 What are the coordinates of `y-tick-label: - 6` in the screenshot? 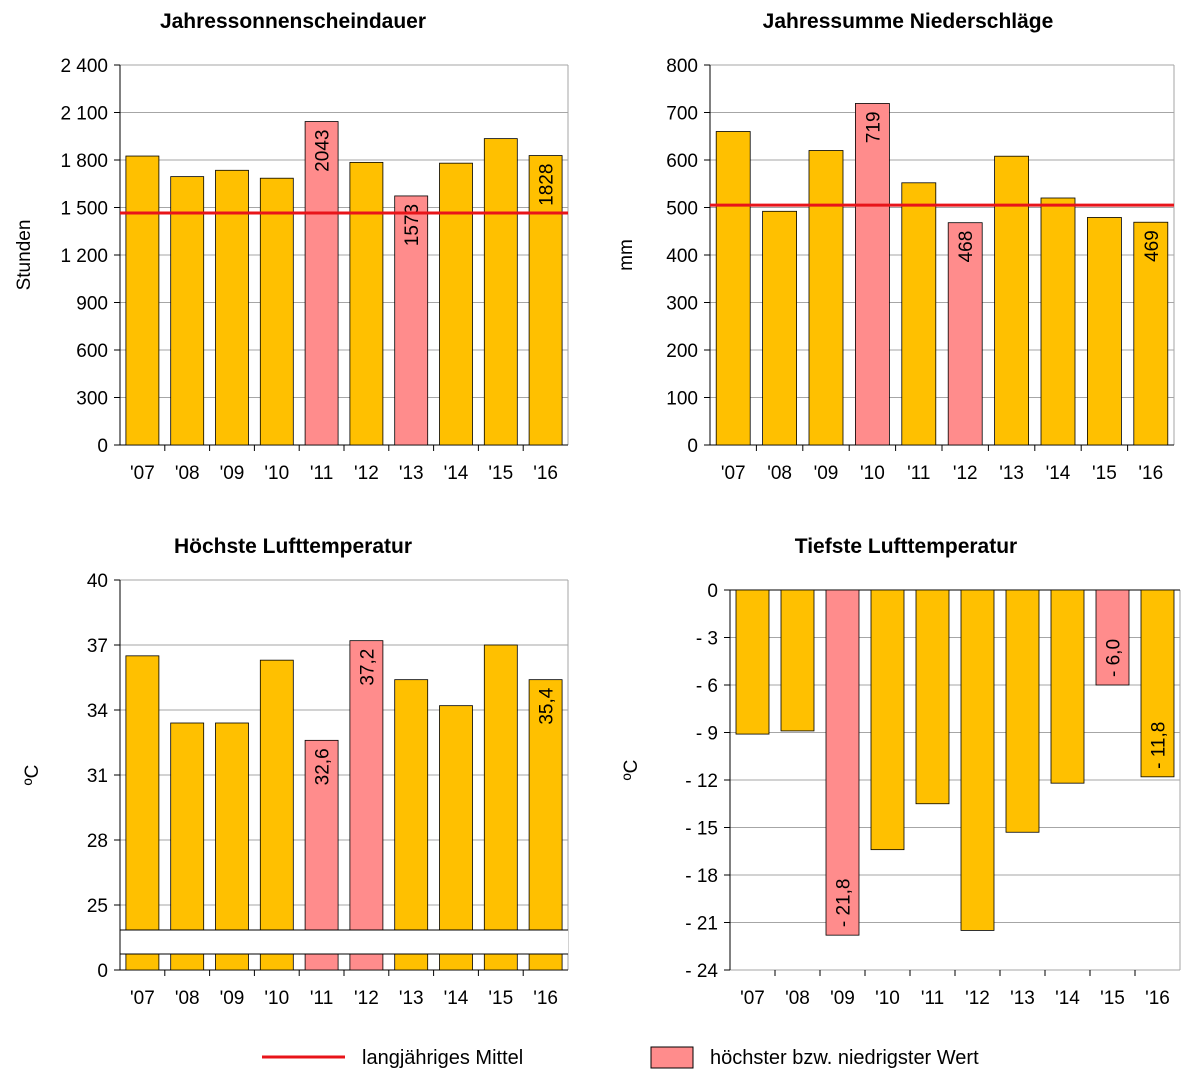 It's located at (707, 686).